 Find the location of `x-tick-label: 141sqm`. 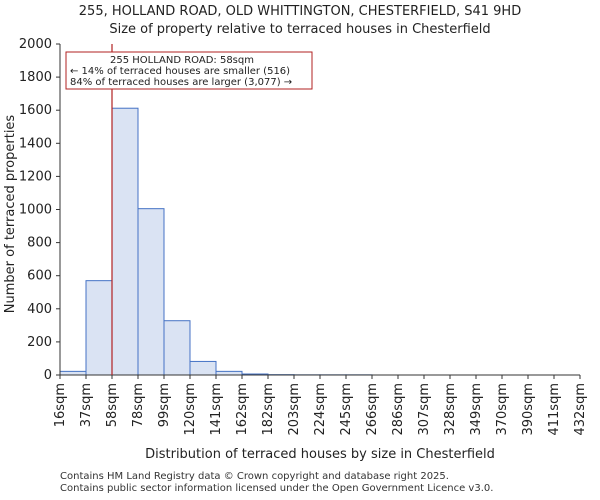

x-tick-label: 141sqm is located at coordinates (216, 409).